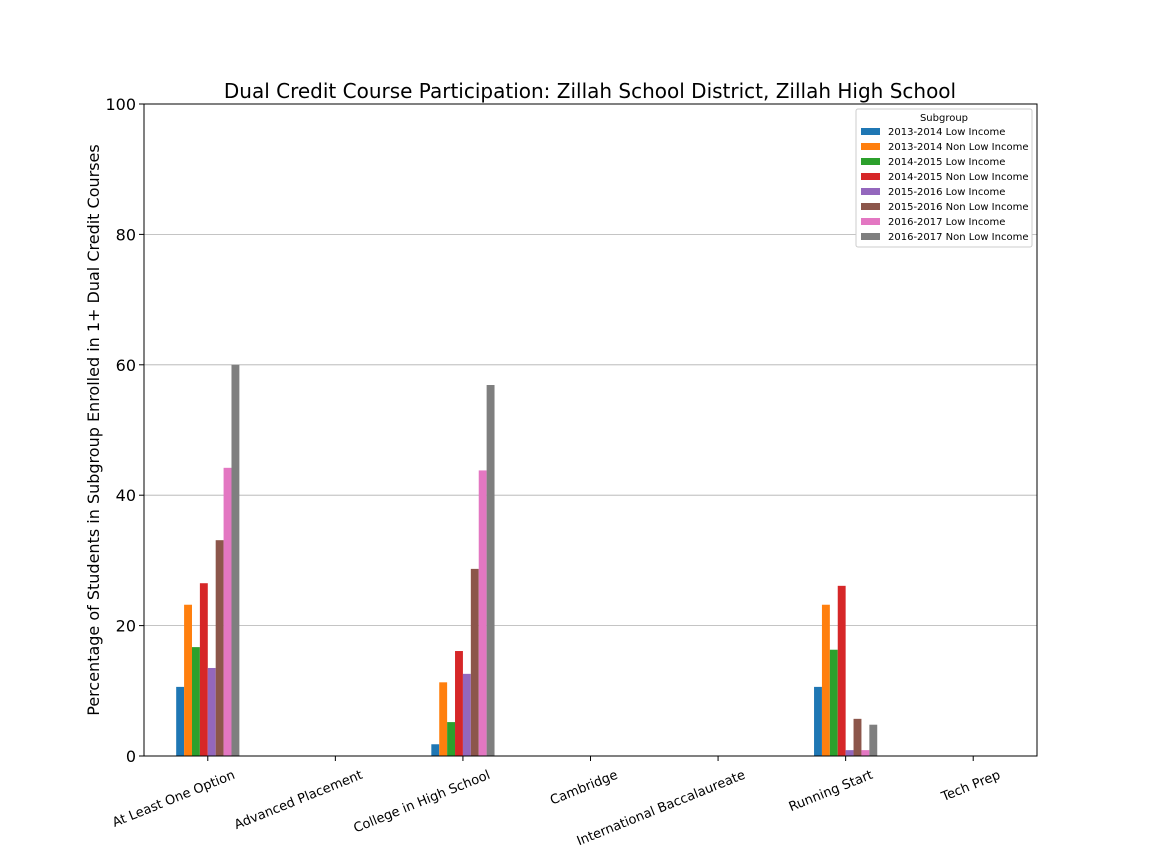 Image resolution: width=1152 pixels, height=864 pixels. I want to click on legend-label: 2015-2016 Non Low Income, so click(958, 207).